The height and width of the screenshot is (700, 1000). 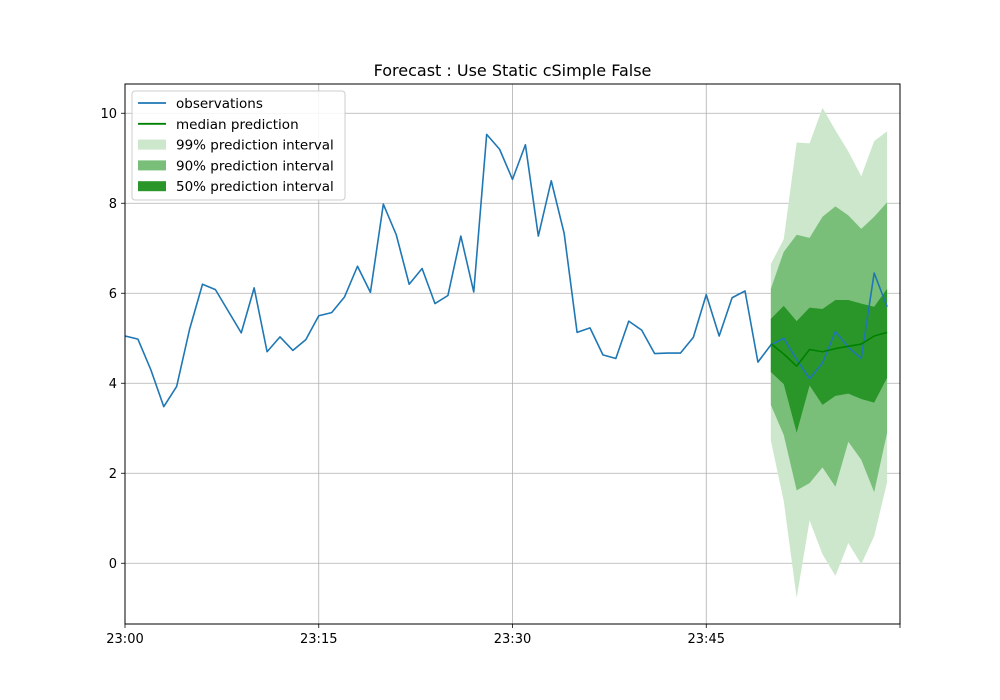 I want to click on band-50-area, so click(x=829, y=360).